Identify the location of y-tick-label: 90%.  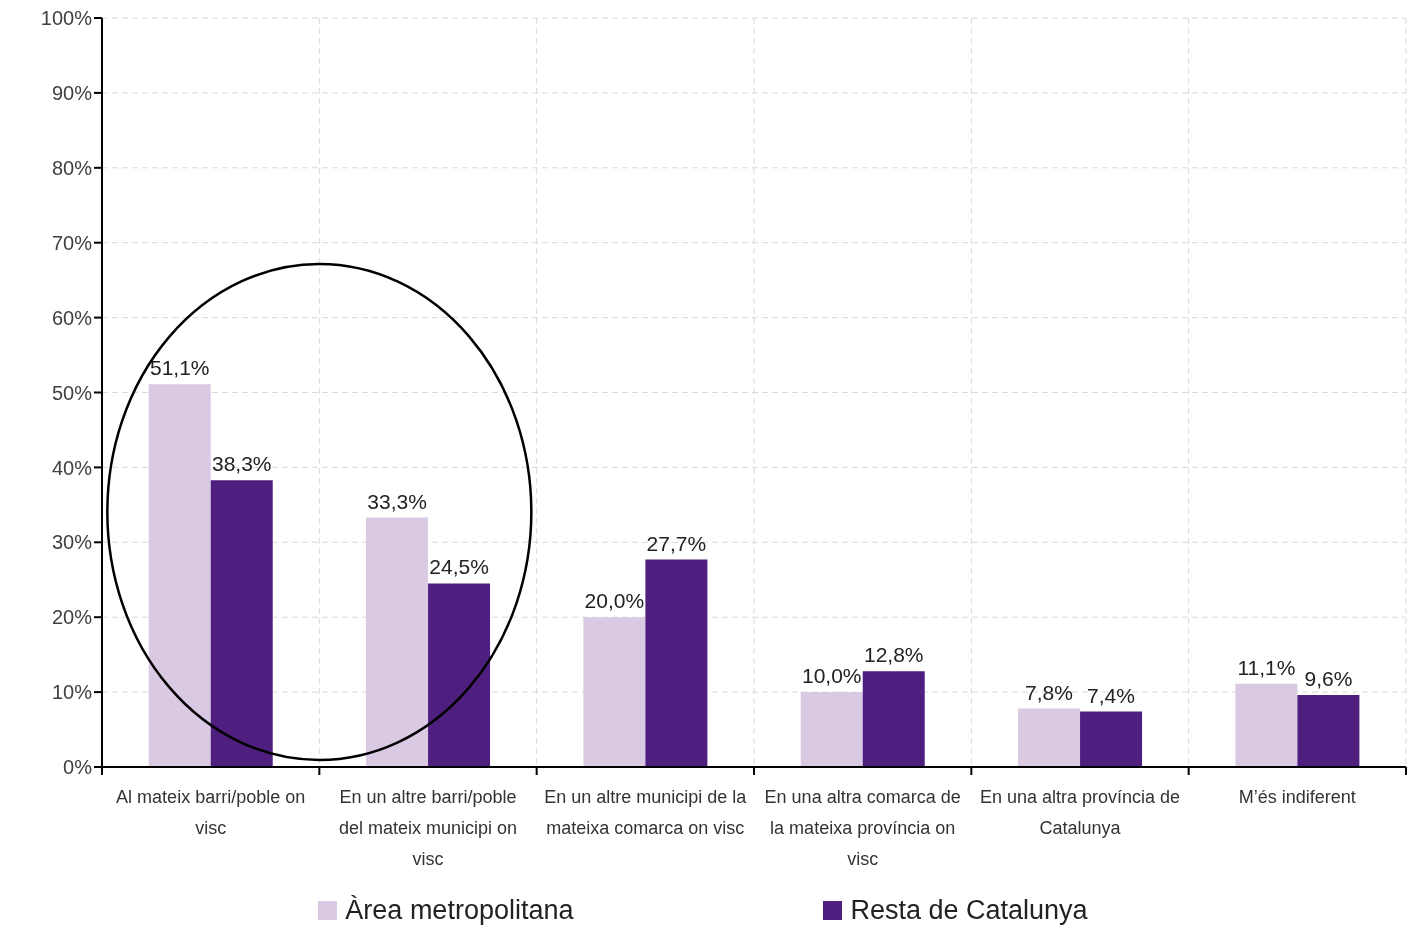
(72, 93).